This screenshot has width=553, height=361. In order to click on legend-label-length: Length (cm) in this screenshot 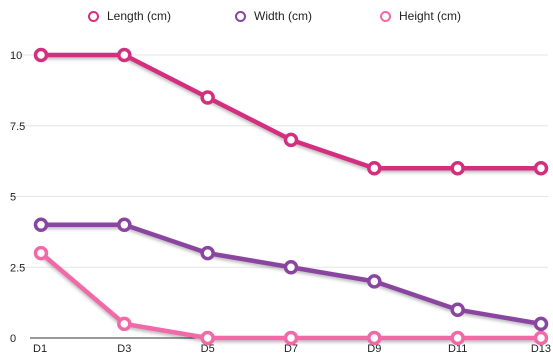, I will do `click(139, 16)`.